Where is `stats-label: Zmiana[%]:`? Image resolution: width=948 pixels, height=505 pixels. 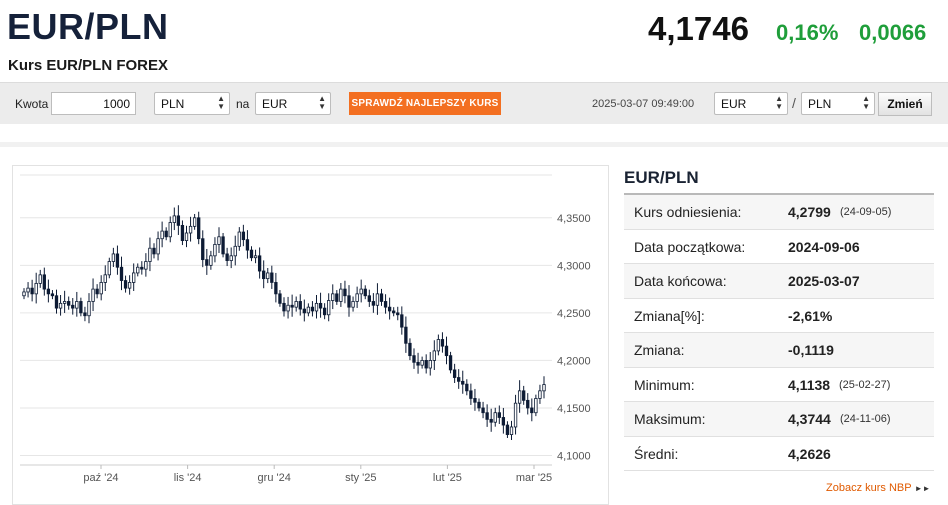
stats-label: Zmiana[%]: is located at coordinates (669, 315).